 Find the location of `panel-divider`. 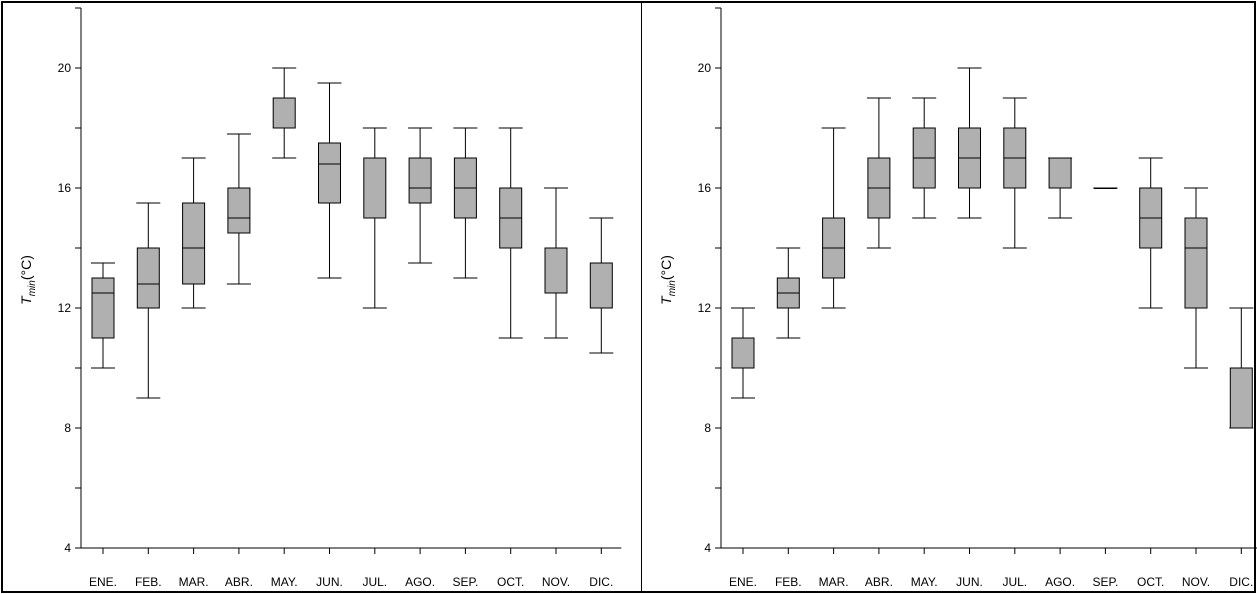

panel-divider is located at coordinates (641, 297).